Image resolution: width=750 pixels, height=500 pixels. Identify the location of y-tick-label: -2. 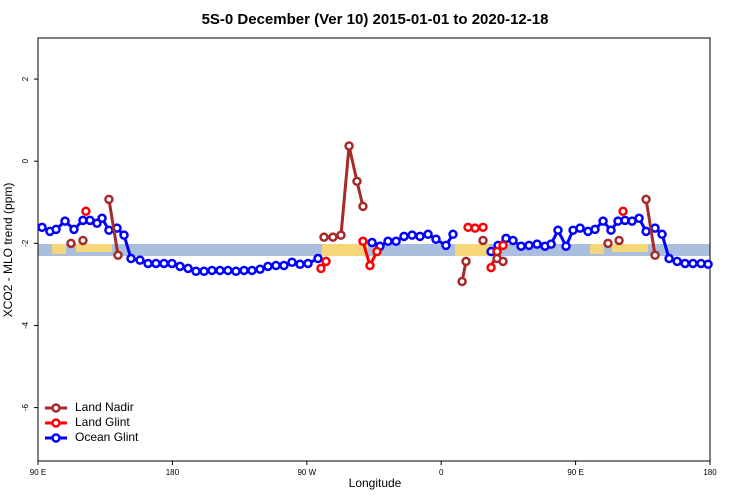
(25, 243).